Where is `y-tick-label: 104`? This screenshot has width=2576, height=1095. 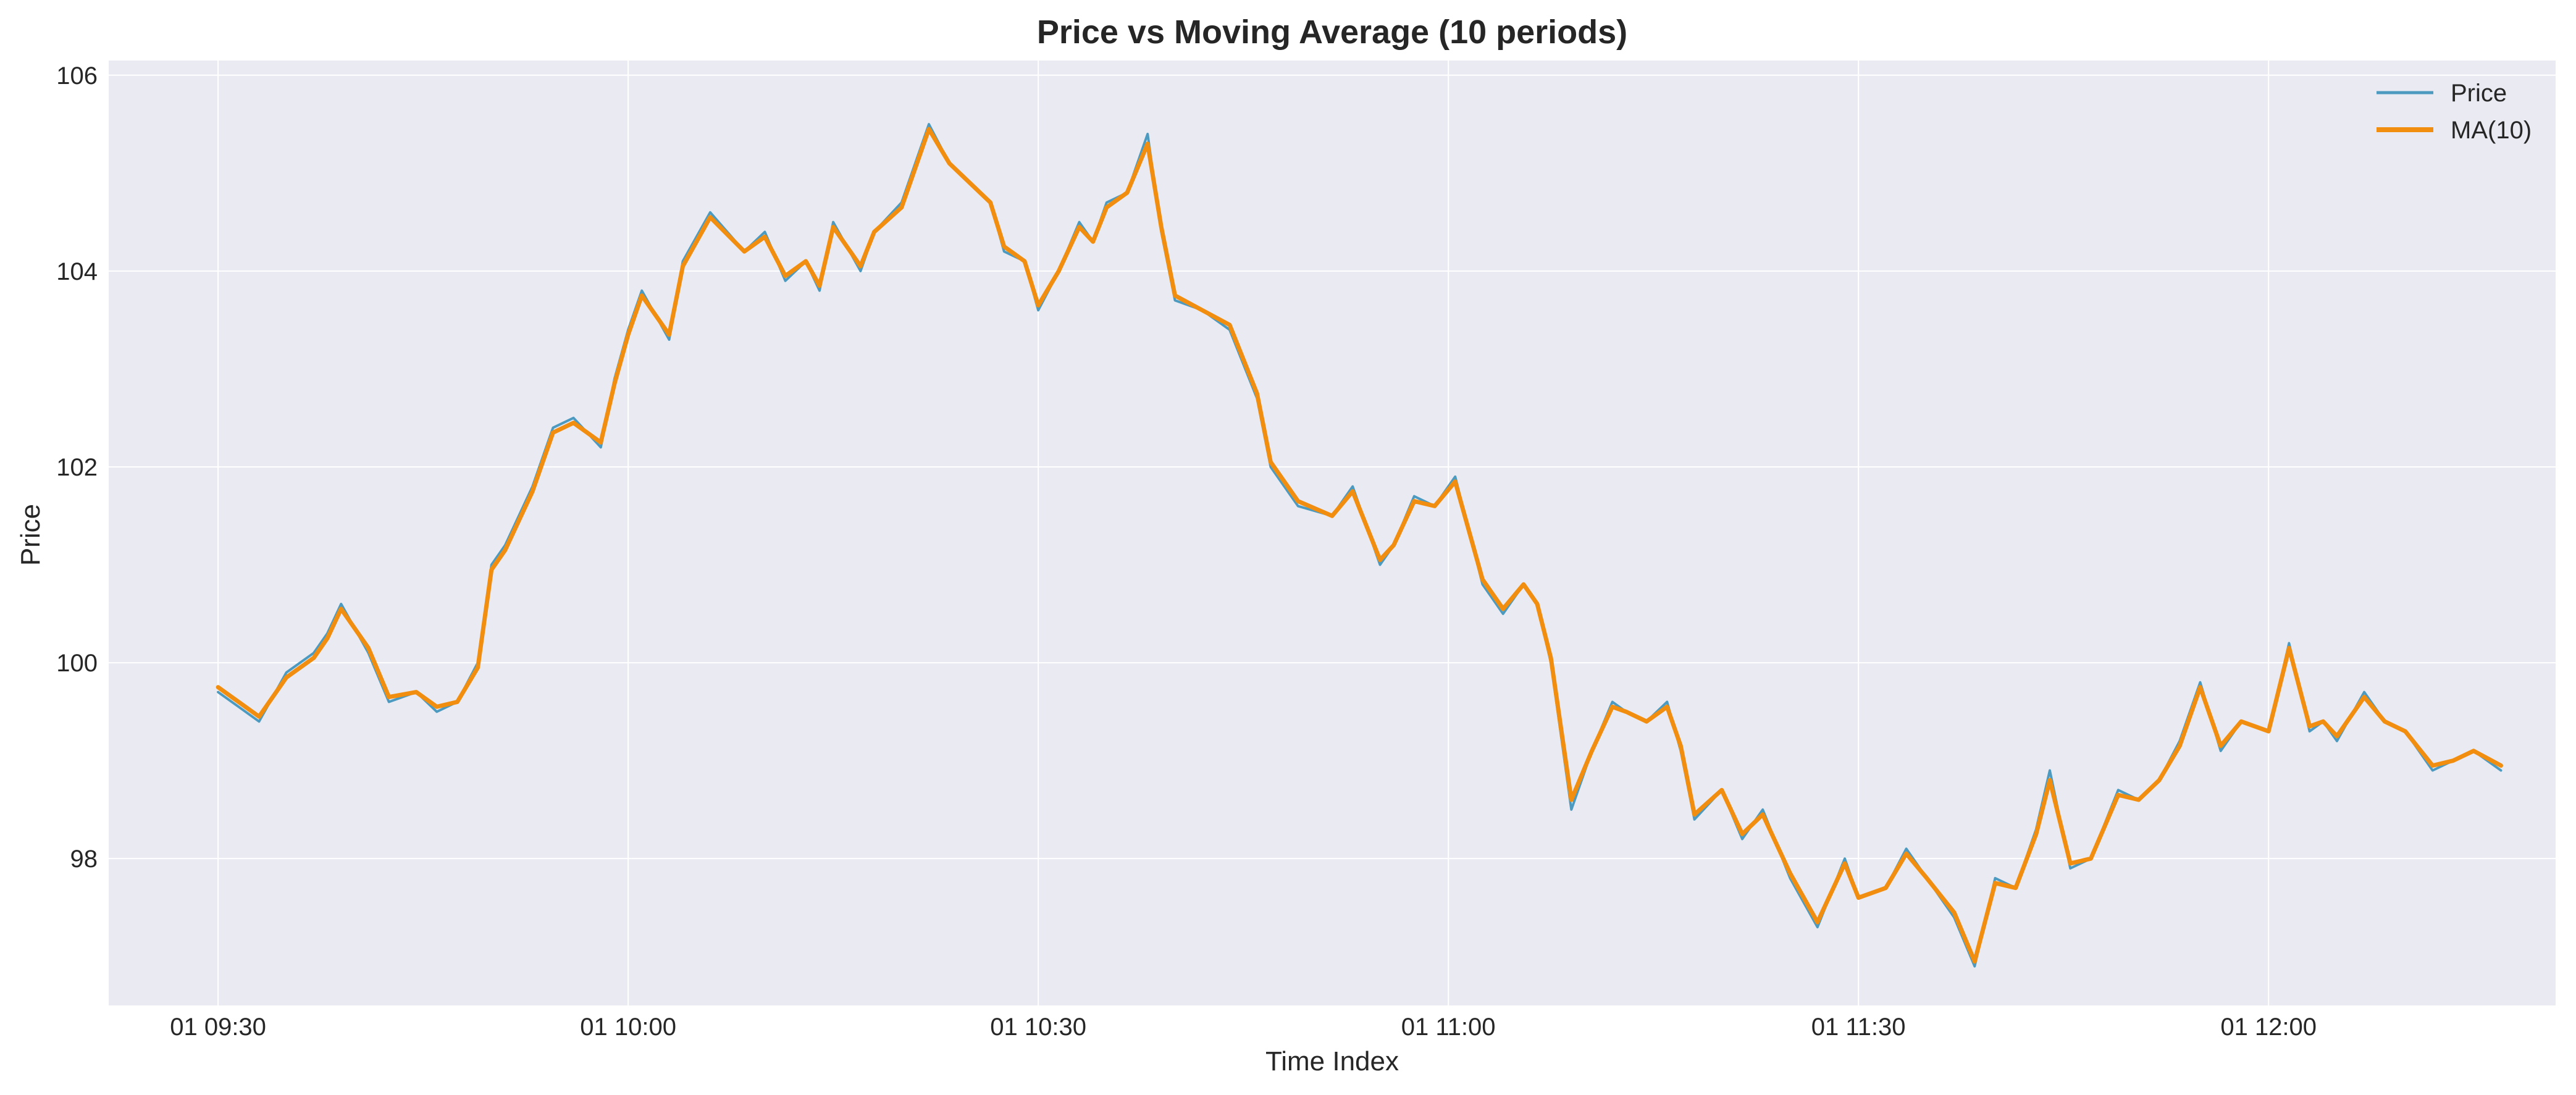
y-tick-label: 104 is located at coordinates (77, 271).